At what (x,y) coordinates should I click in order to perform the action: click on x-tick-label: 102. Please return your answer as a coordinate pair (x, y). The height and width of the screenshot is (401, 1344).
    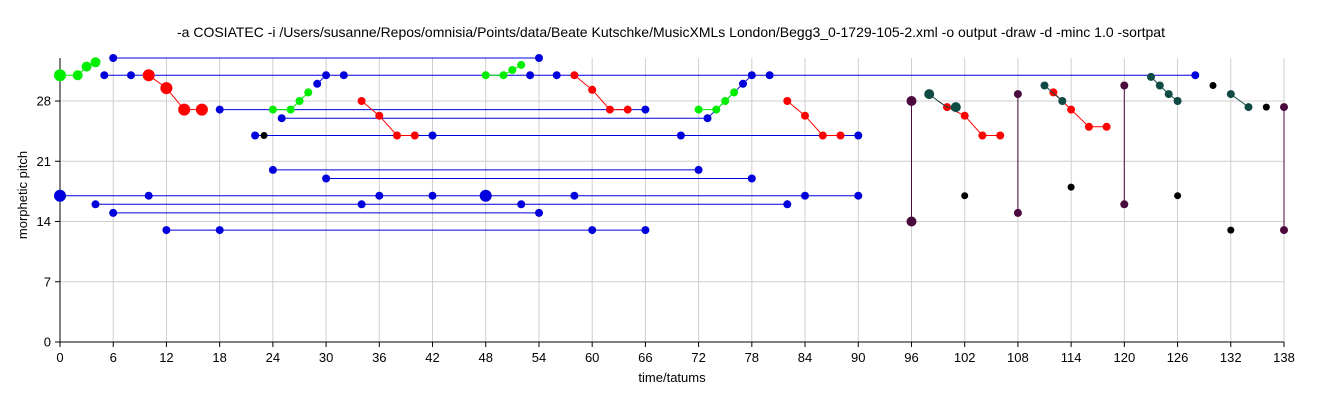
    Looking at the image, I should click on (965, 357).